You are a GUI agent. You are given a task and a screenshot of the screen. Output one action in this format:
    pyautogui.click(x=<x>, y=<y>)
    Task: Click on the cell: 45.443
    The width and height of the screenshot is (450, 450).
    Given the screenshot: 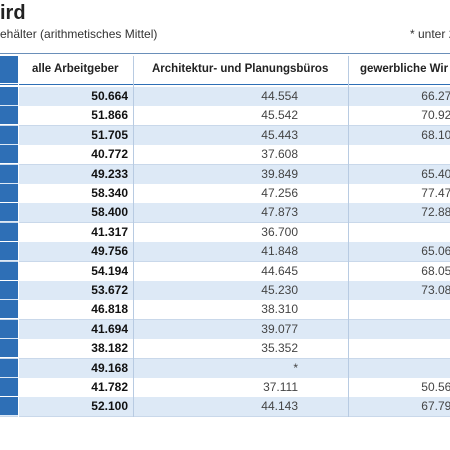 What is the action you would take?
    pyautogui.click(x=279, y=134)
    